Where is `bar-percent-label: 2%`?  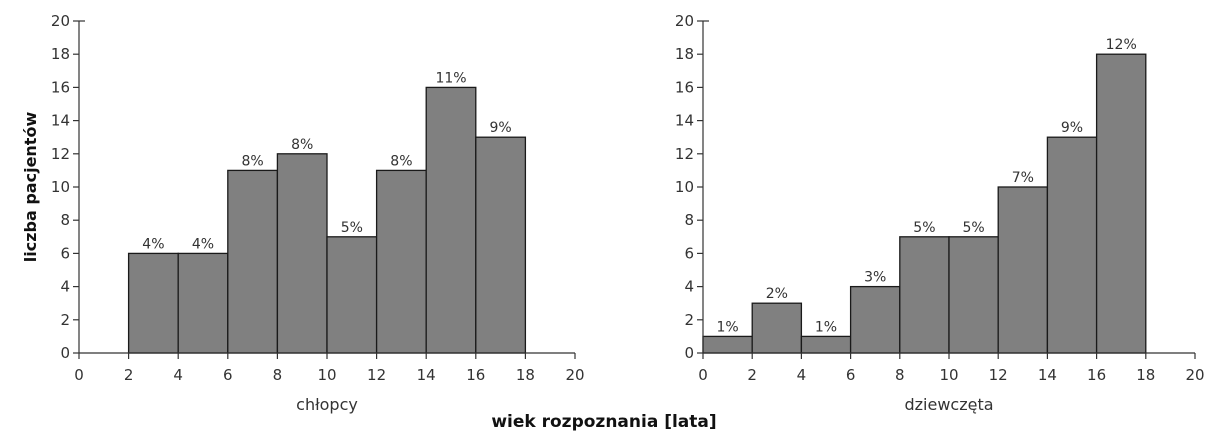 bar-percent-label: 2% is located at coordinates (777, 294).